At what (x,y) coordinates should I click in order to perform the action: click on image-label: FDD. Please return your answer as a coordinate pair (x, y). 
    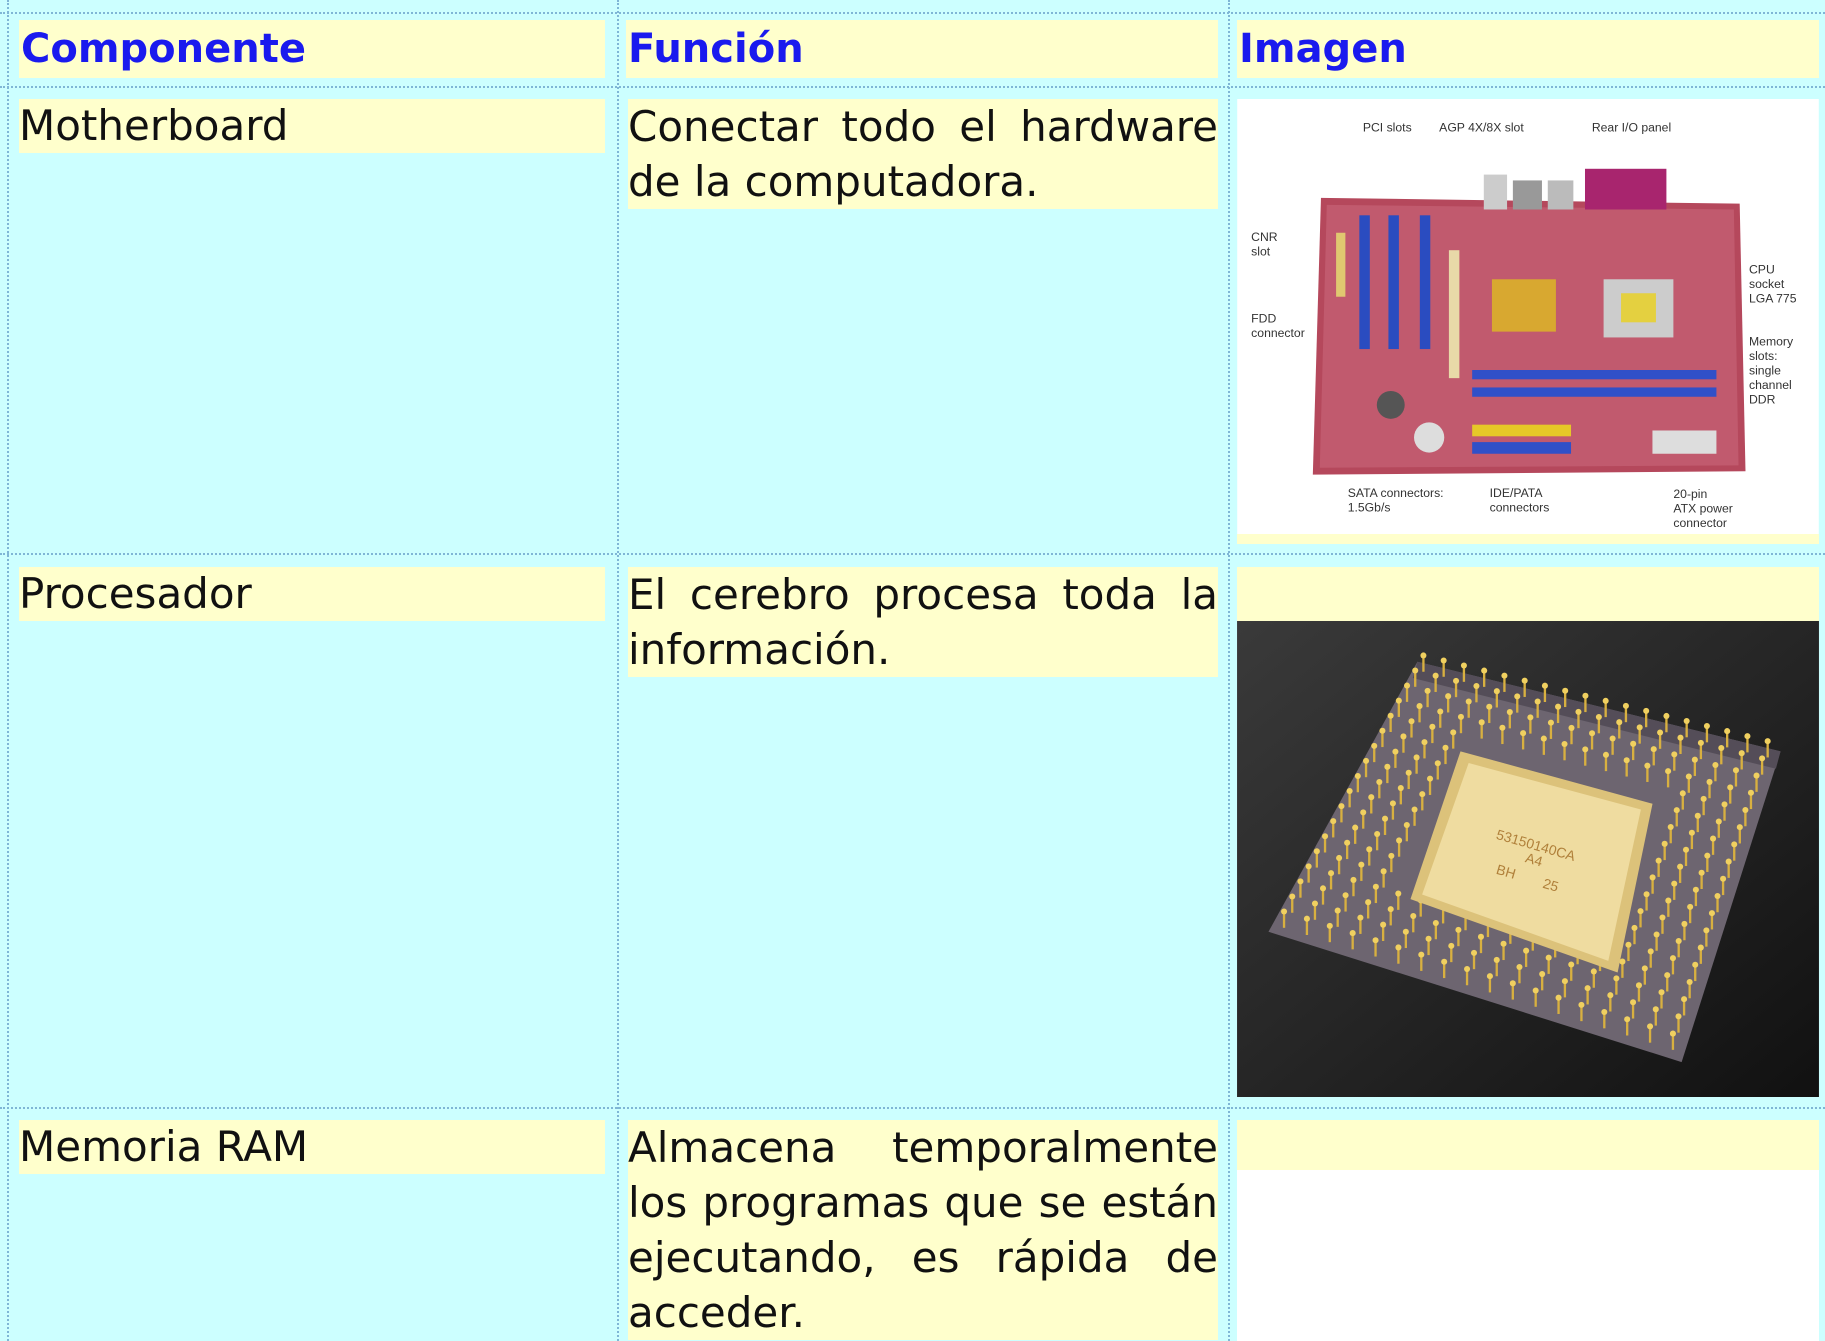
    Looking at the image, I should click on (1263, 318).